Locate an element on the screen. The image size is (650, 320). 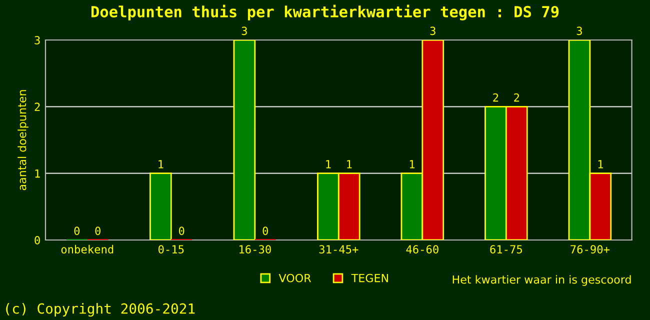
x-axis-title: Het kwartier waar in is gescoord is located at coordinates (541, 280).